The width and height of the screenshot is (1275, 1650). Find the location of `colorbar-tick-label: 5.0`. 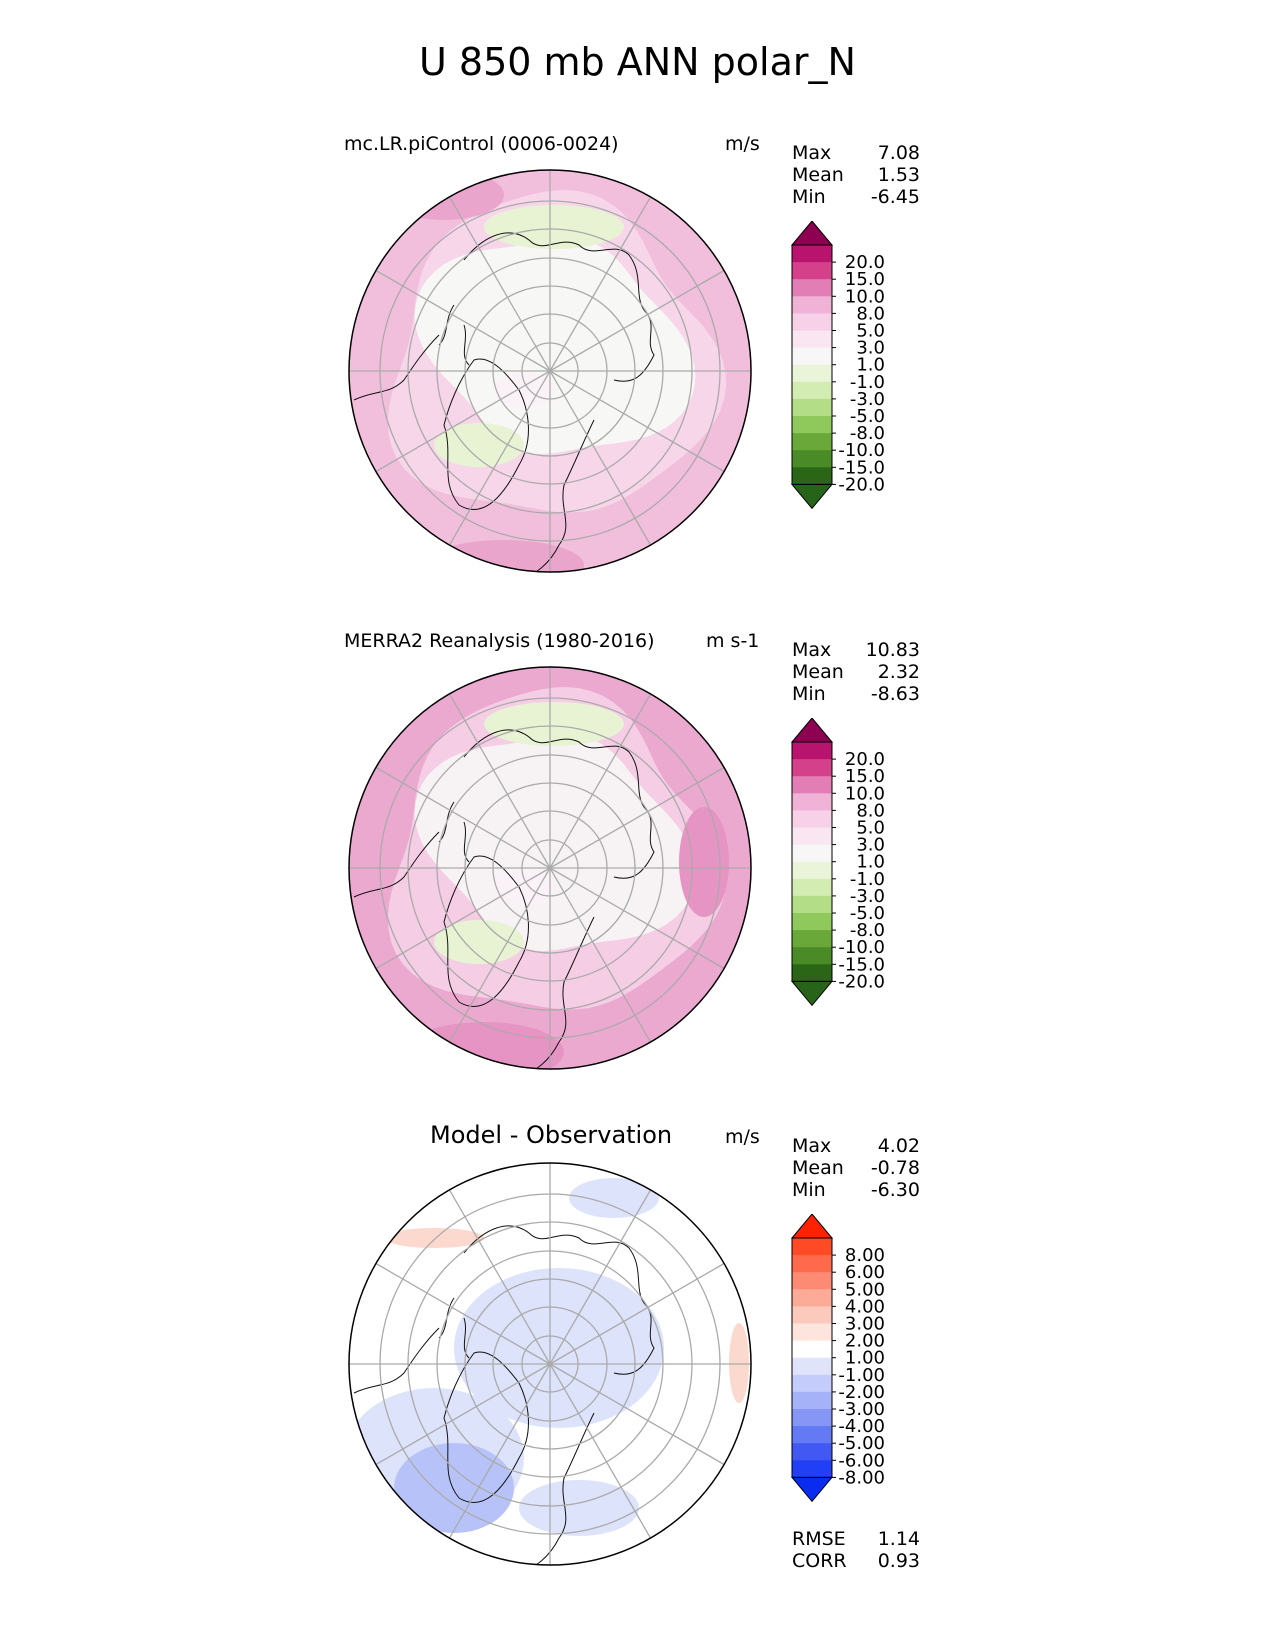

colorbar-tick-label: 5.0 is located at coordinates (870, 828).